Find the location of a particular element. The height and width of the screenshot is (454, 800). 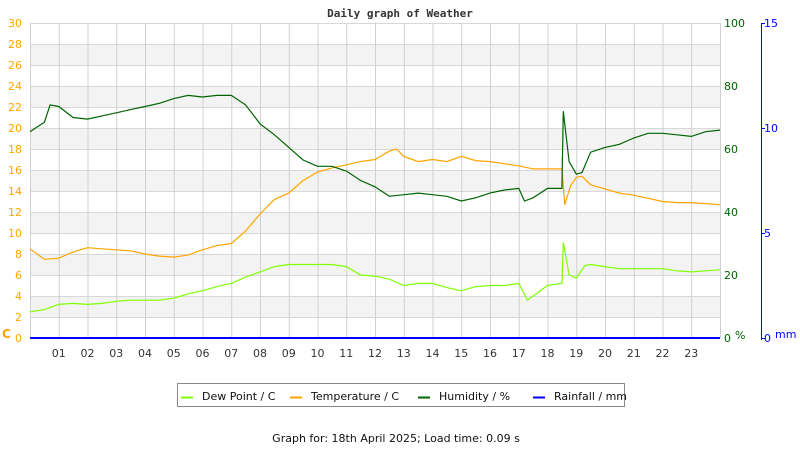

x-tick-label: 12 is located at coordinates (375, 353).